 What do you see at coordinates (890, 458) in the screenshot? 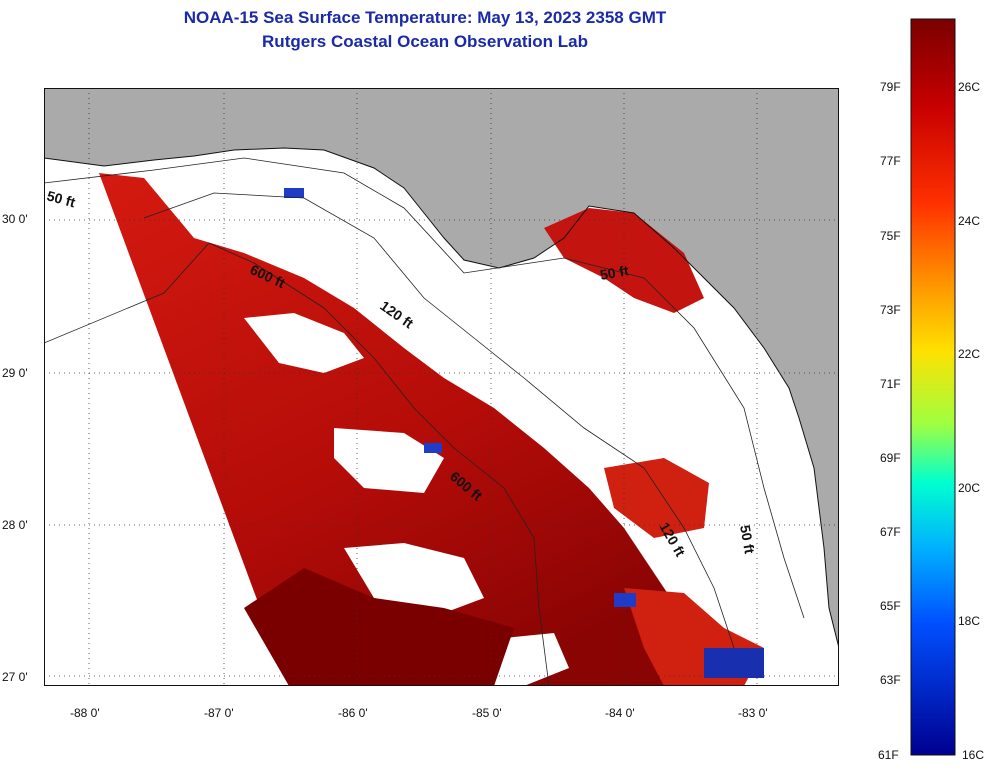
I see `colorbar-f-label: 69F` at bounding box center [890, 458].